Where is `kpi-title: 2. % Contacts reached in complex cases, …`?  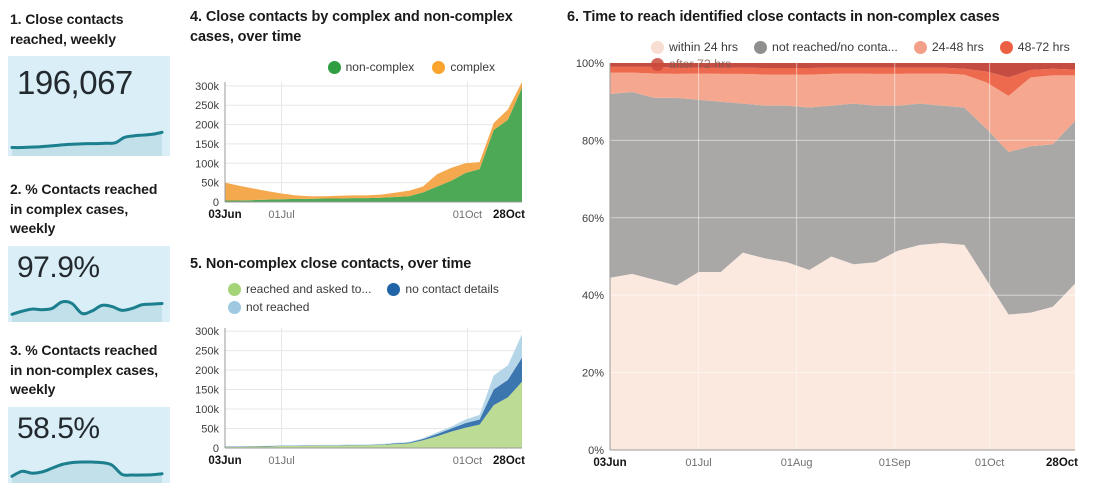
kpi-title: 2. % Contacts reached in complex cases, … is located at coordinates (84, 209).